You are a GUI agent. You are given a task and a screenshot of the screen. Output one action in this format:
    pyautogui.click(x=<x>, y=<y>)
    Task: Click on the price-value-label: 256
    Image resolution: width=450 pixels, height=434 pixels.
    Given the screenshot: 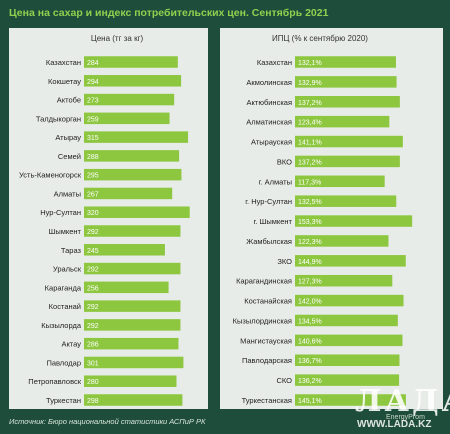 What is the action you would take?
    pyautogui.click(x=93, y=288)
    